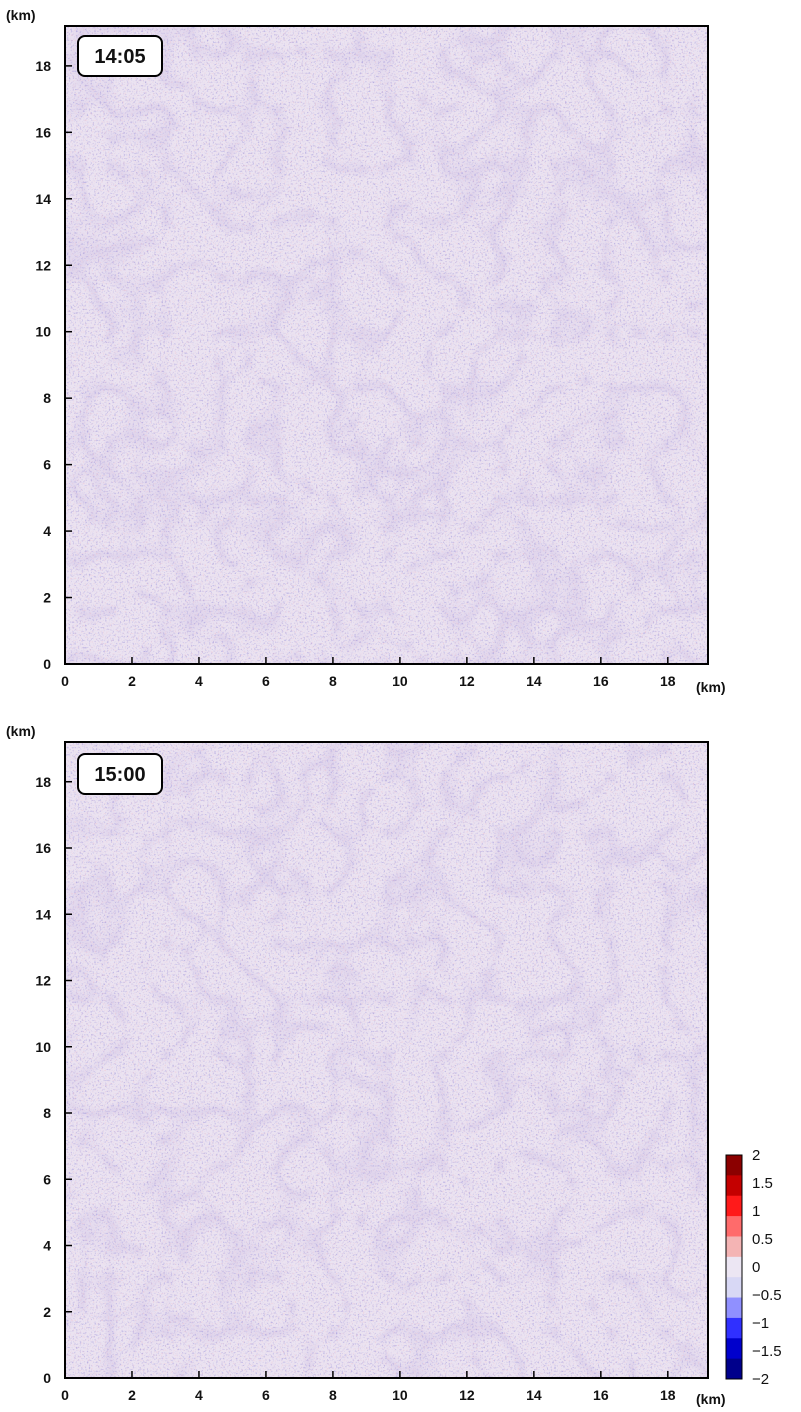  I want to click on colorbar-tick-label: 1, so click(756, 1211).